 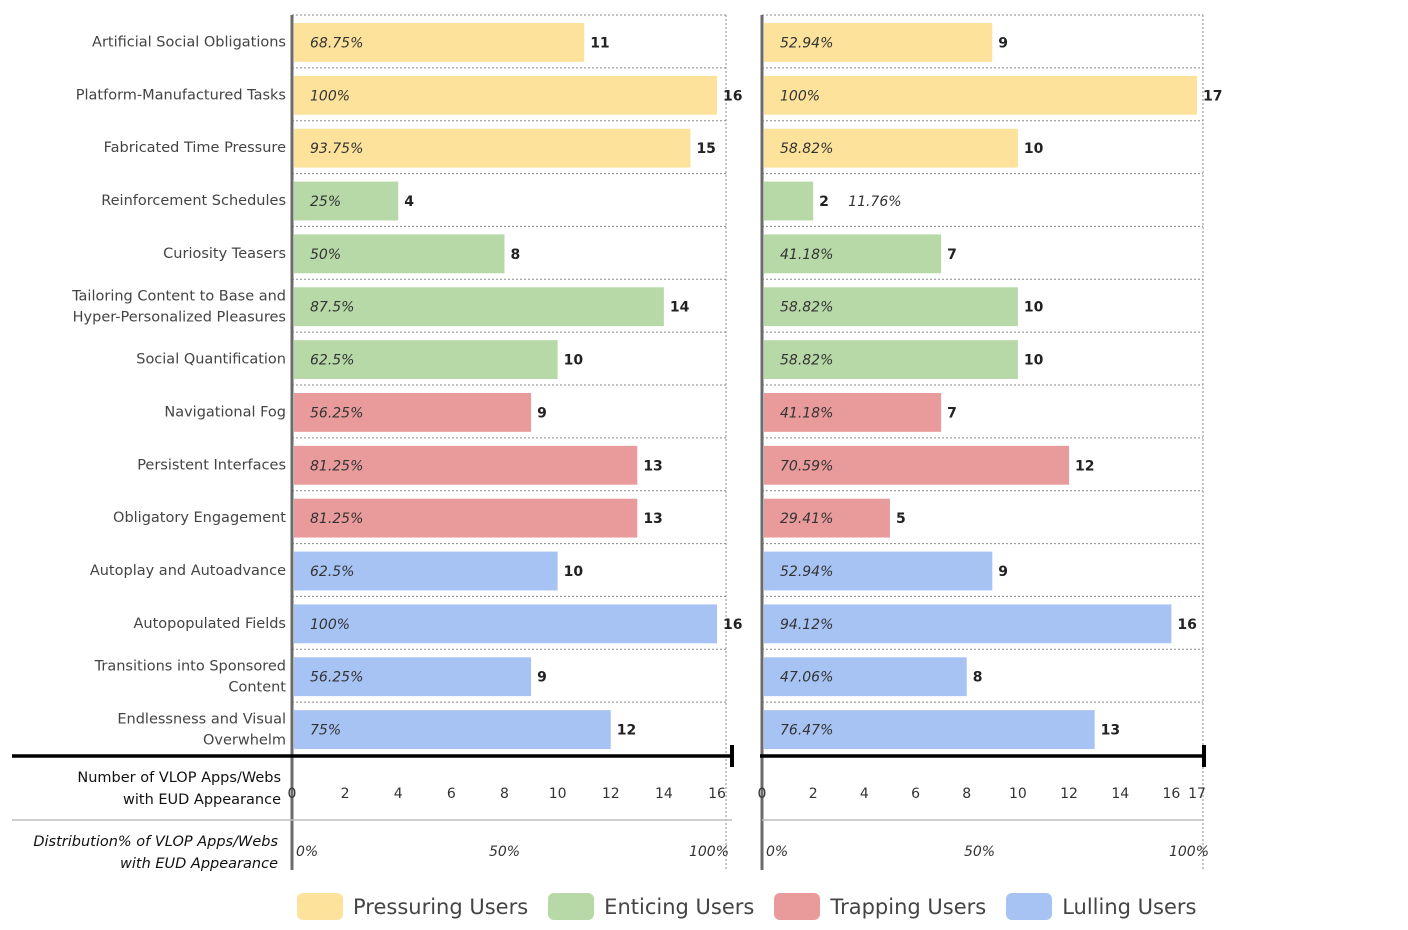 I want to click on bar-count-label: 11, so click(x=599, y=43).